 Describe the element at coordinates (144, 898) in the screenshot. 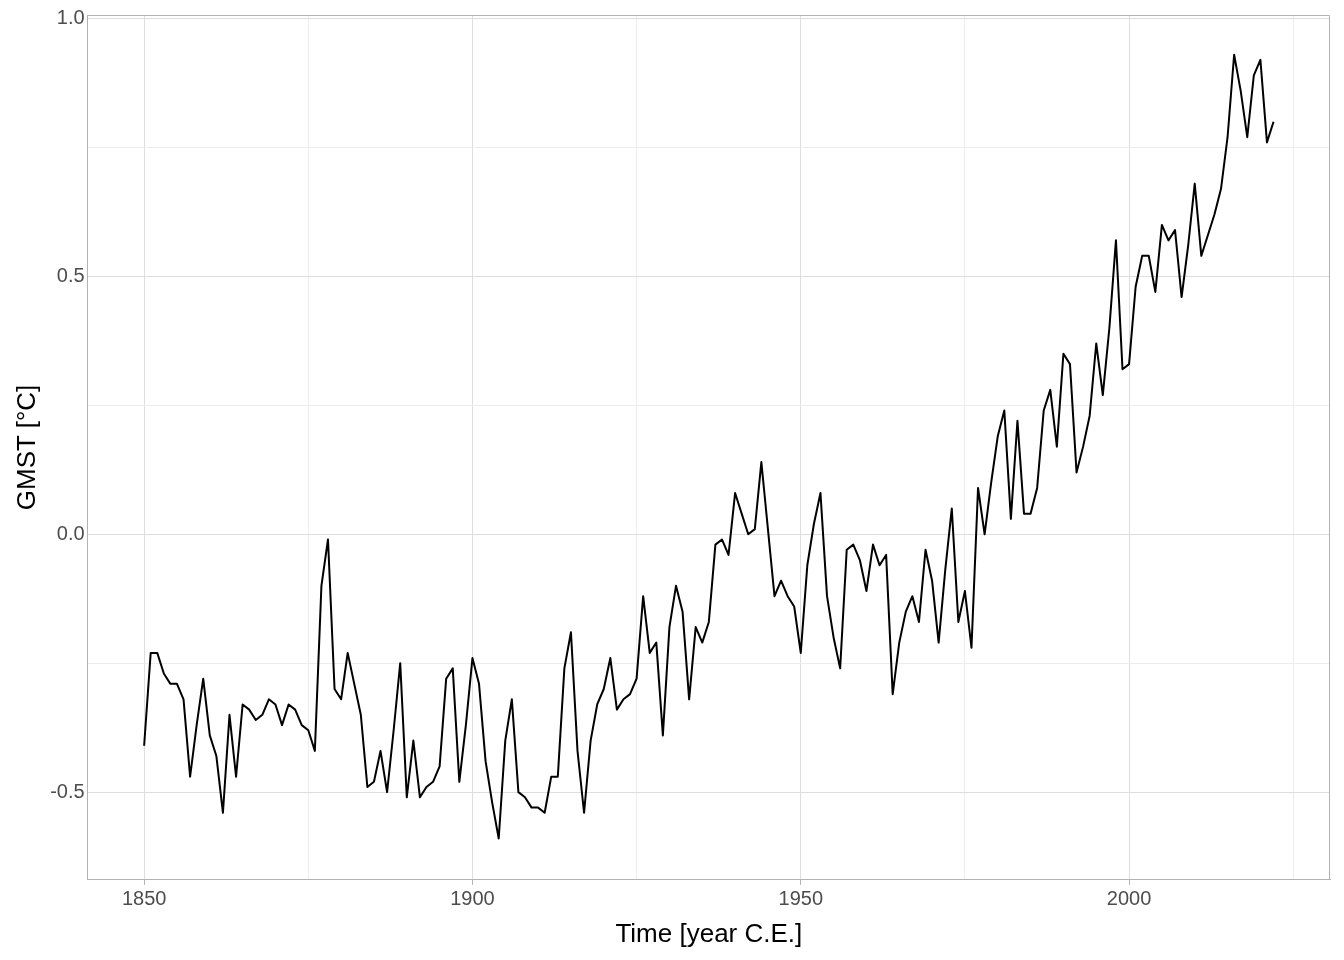

I see `x-tick-label: 1850` at that location.